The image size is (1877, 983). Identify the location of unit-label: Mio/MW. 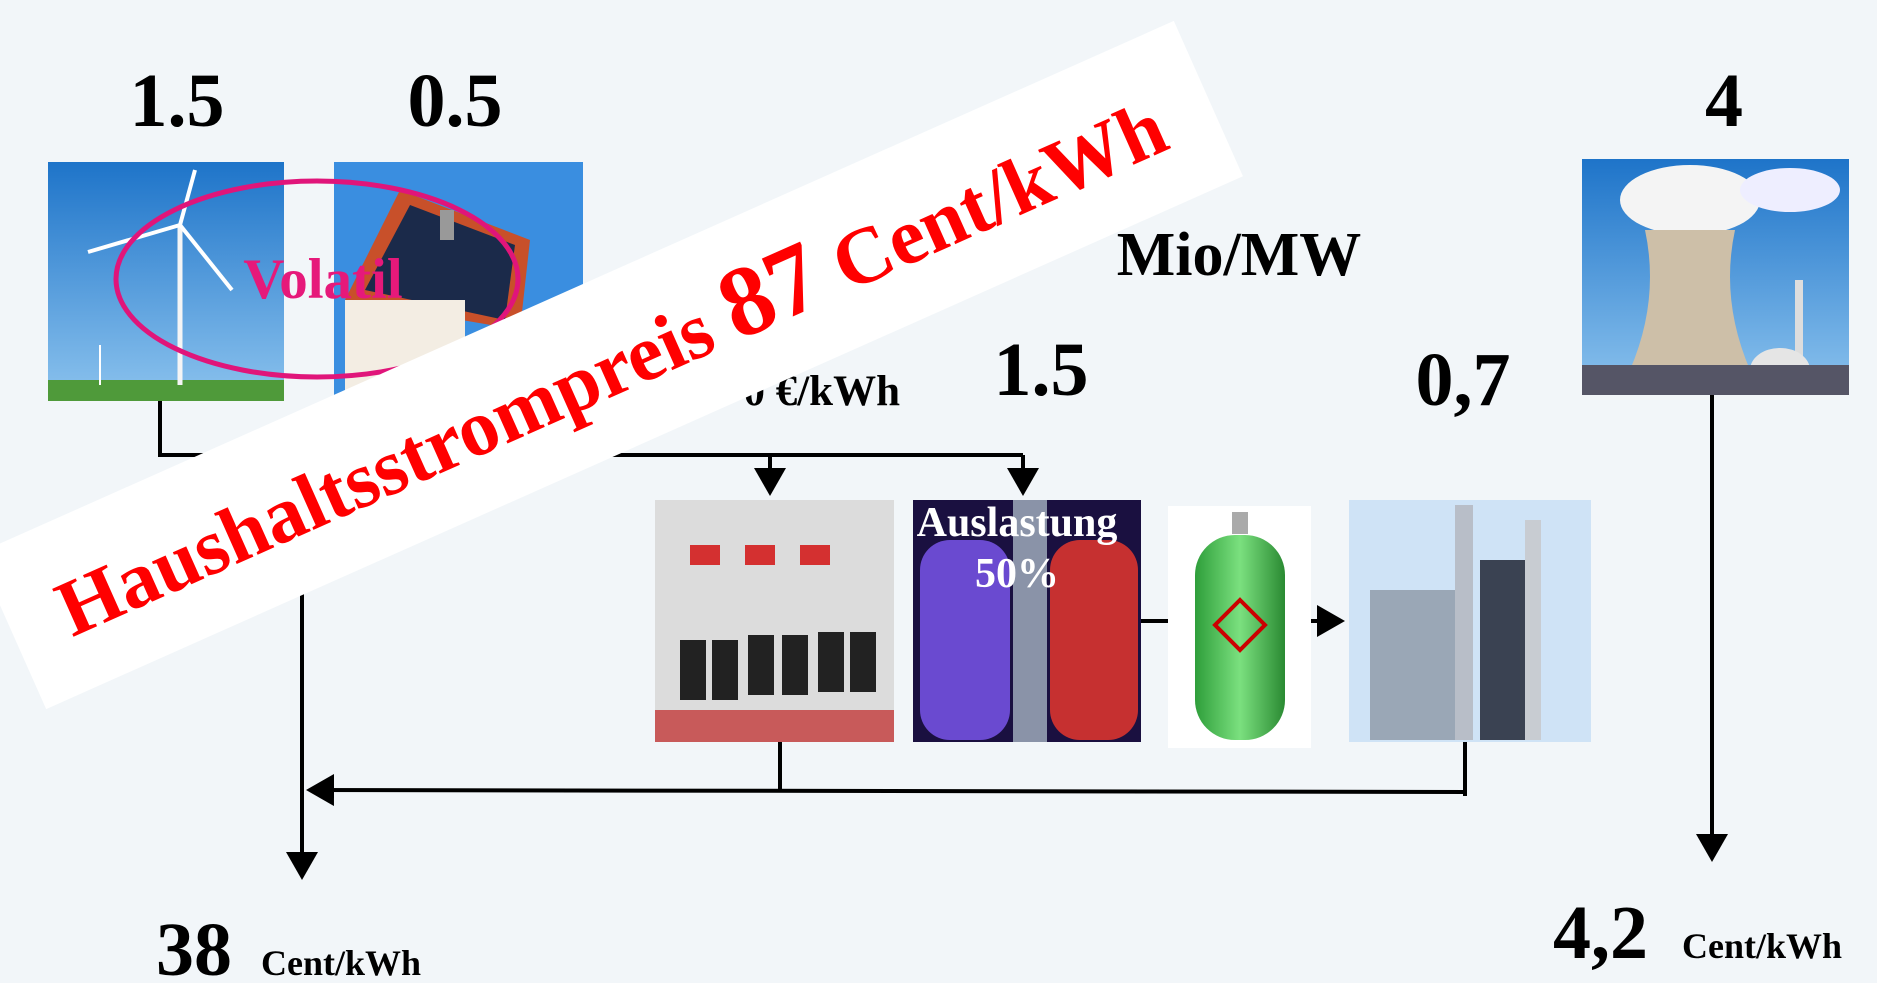
(1239, 255).